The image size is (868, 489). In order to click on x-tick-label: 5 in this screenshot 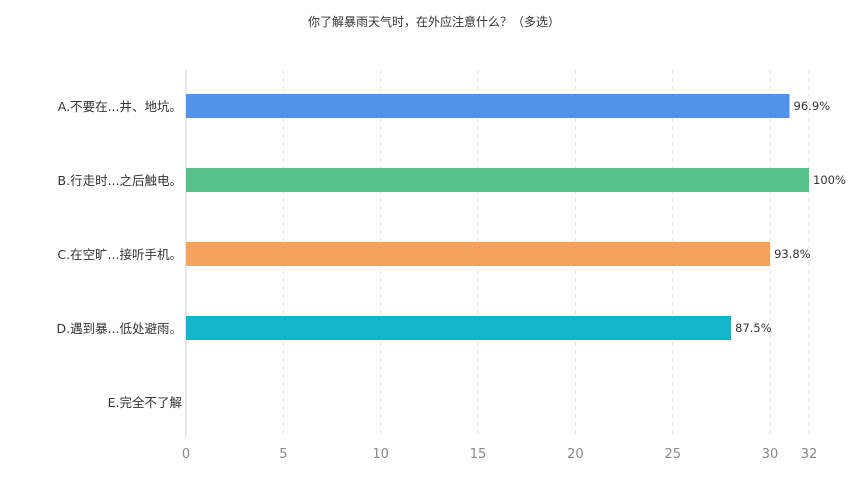, I will do `click(283, 454)`.